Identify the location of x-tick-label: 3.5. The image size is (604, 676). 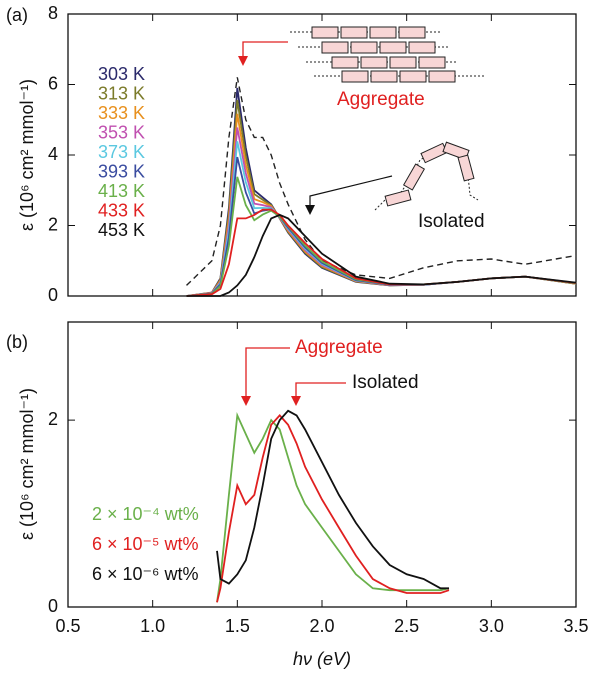
(575, 626).